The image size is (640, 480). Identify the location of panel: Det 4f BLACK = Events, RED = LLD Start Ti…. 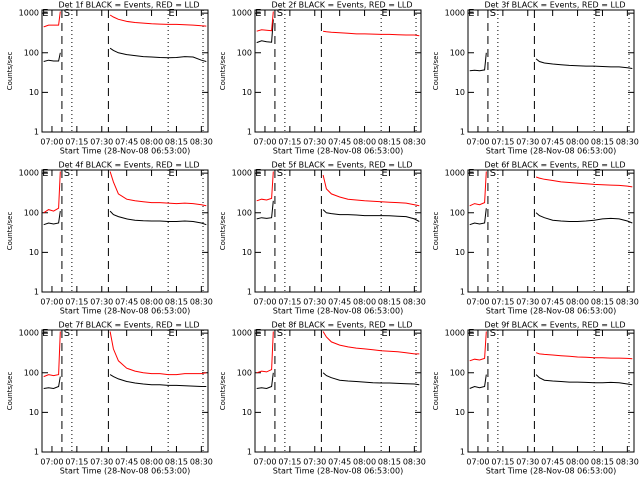
(109, 238).